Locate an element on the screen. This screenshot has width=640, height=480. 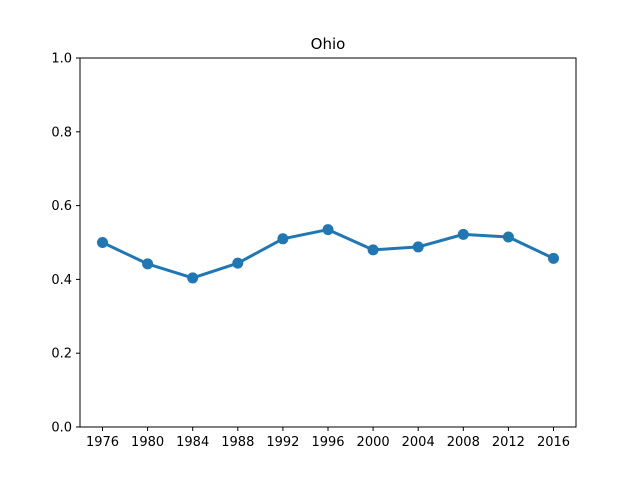
x-tick-label: 2012 is located at coordinates (508, 442).